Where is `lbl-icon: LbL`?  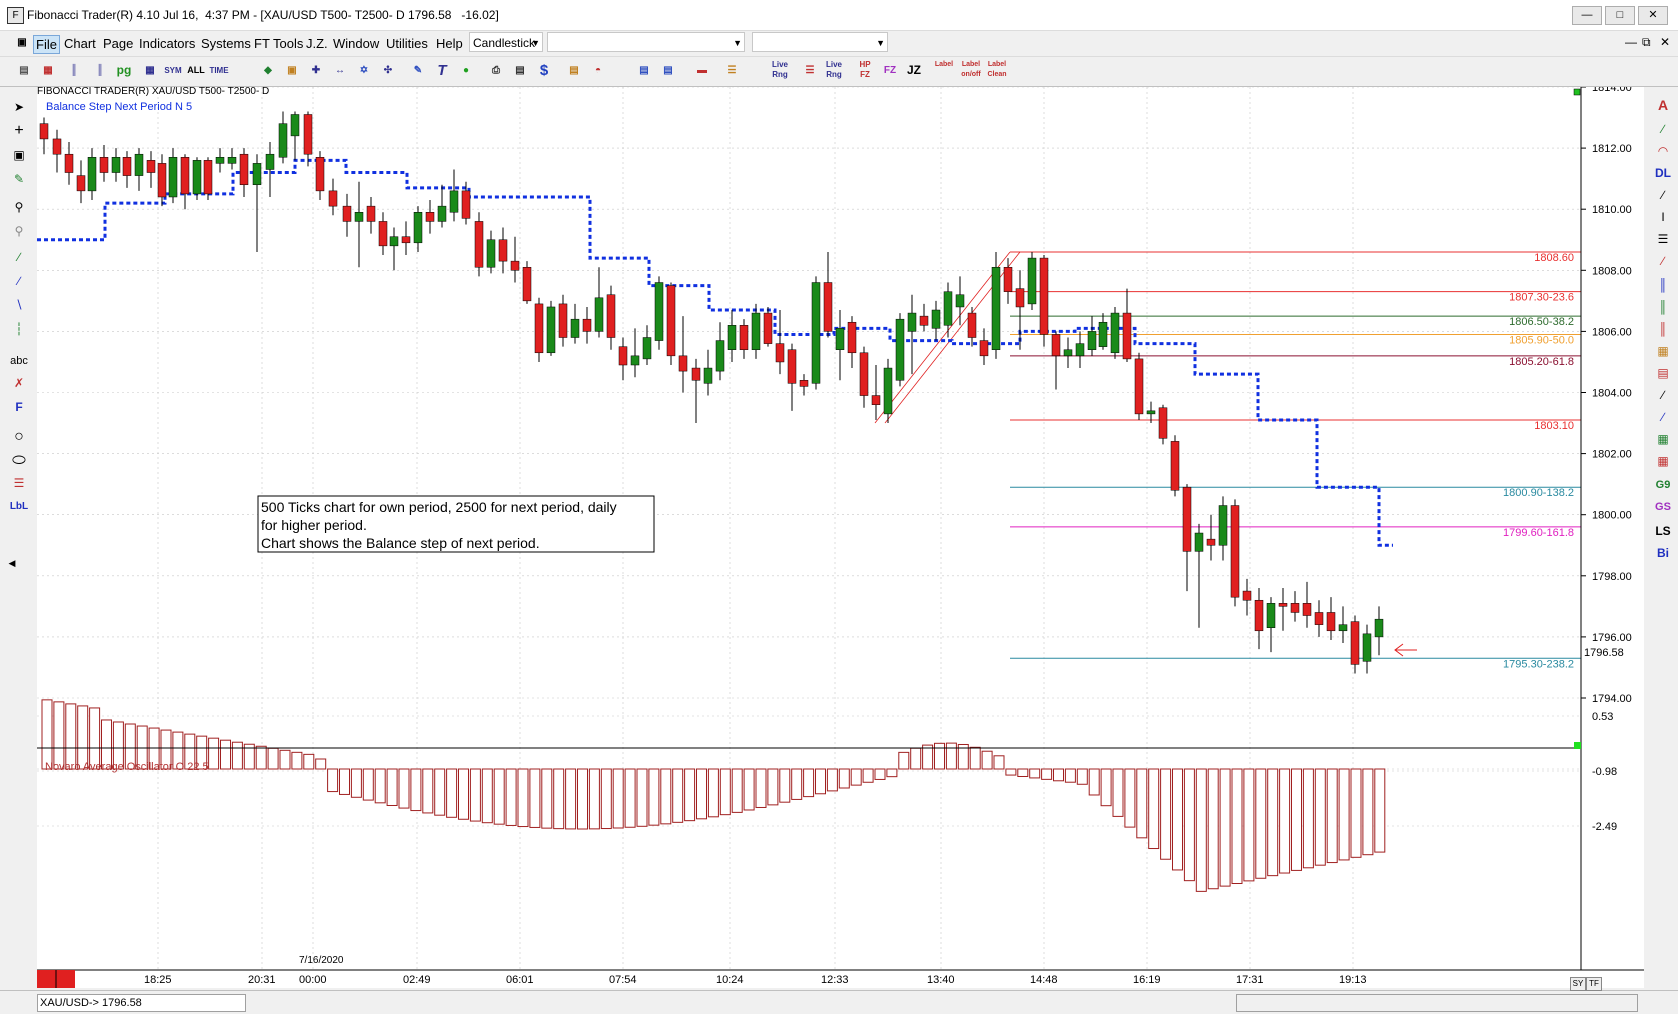 lbl-icon: LbL is located at coordinates (19, 506).